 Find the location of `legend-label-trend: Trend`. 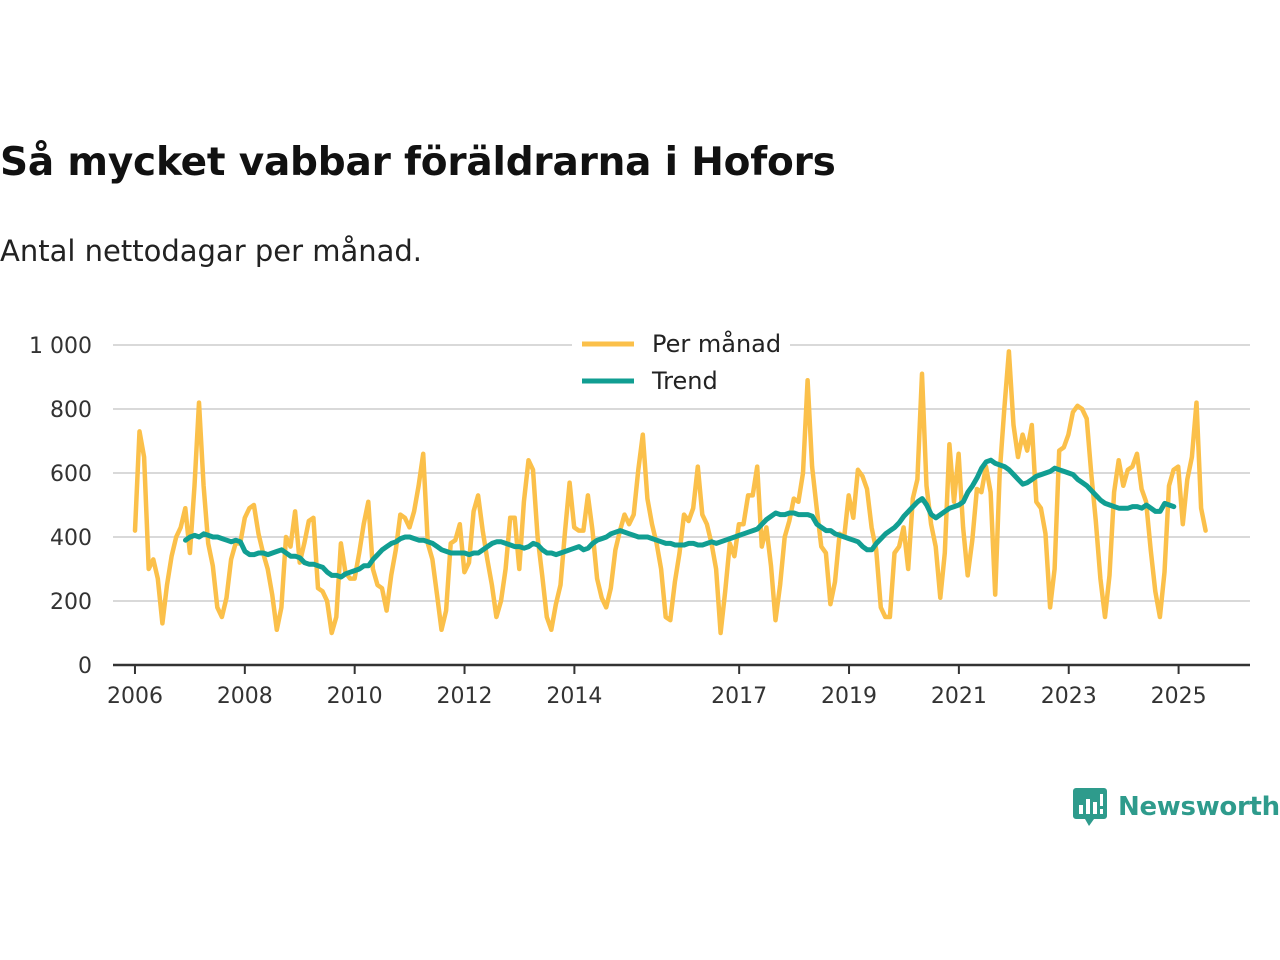

legend-label-trend: Trend is located at coordinates (684, 381).